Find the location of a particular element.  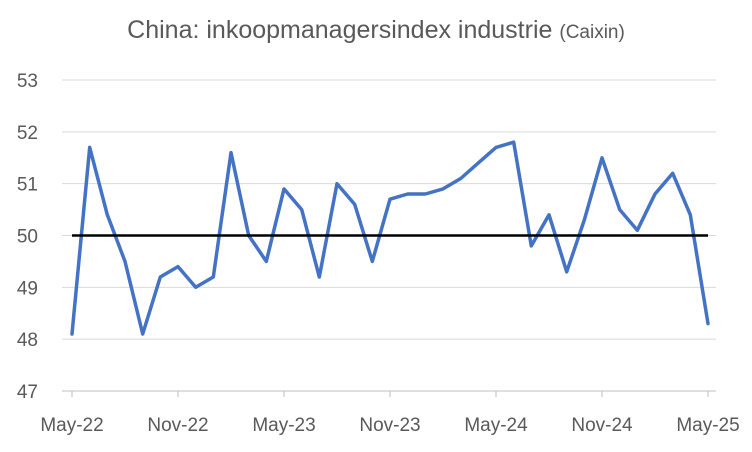

y-axis-ticks: 47 48 49 50 51 52 53 is located at coordinates (27, 237).